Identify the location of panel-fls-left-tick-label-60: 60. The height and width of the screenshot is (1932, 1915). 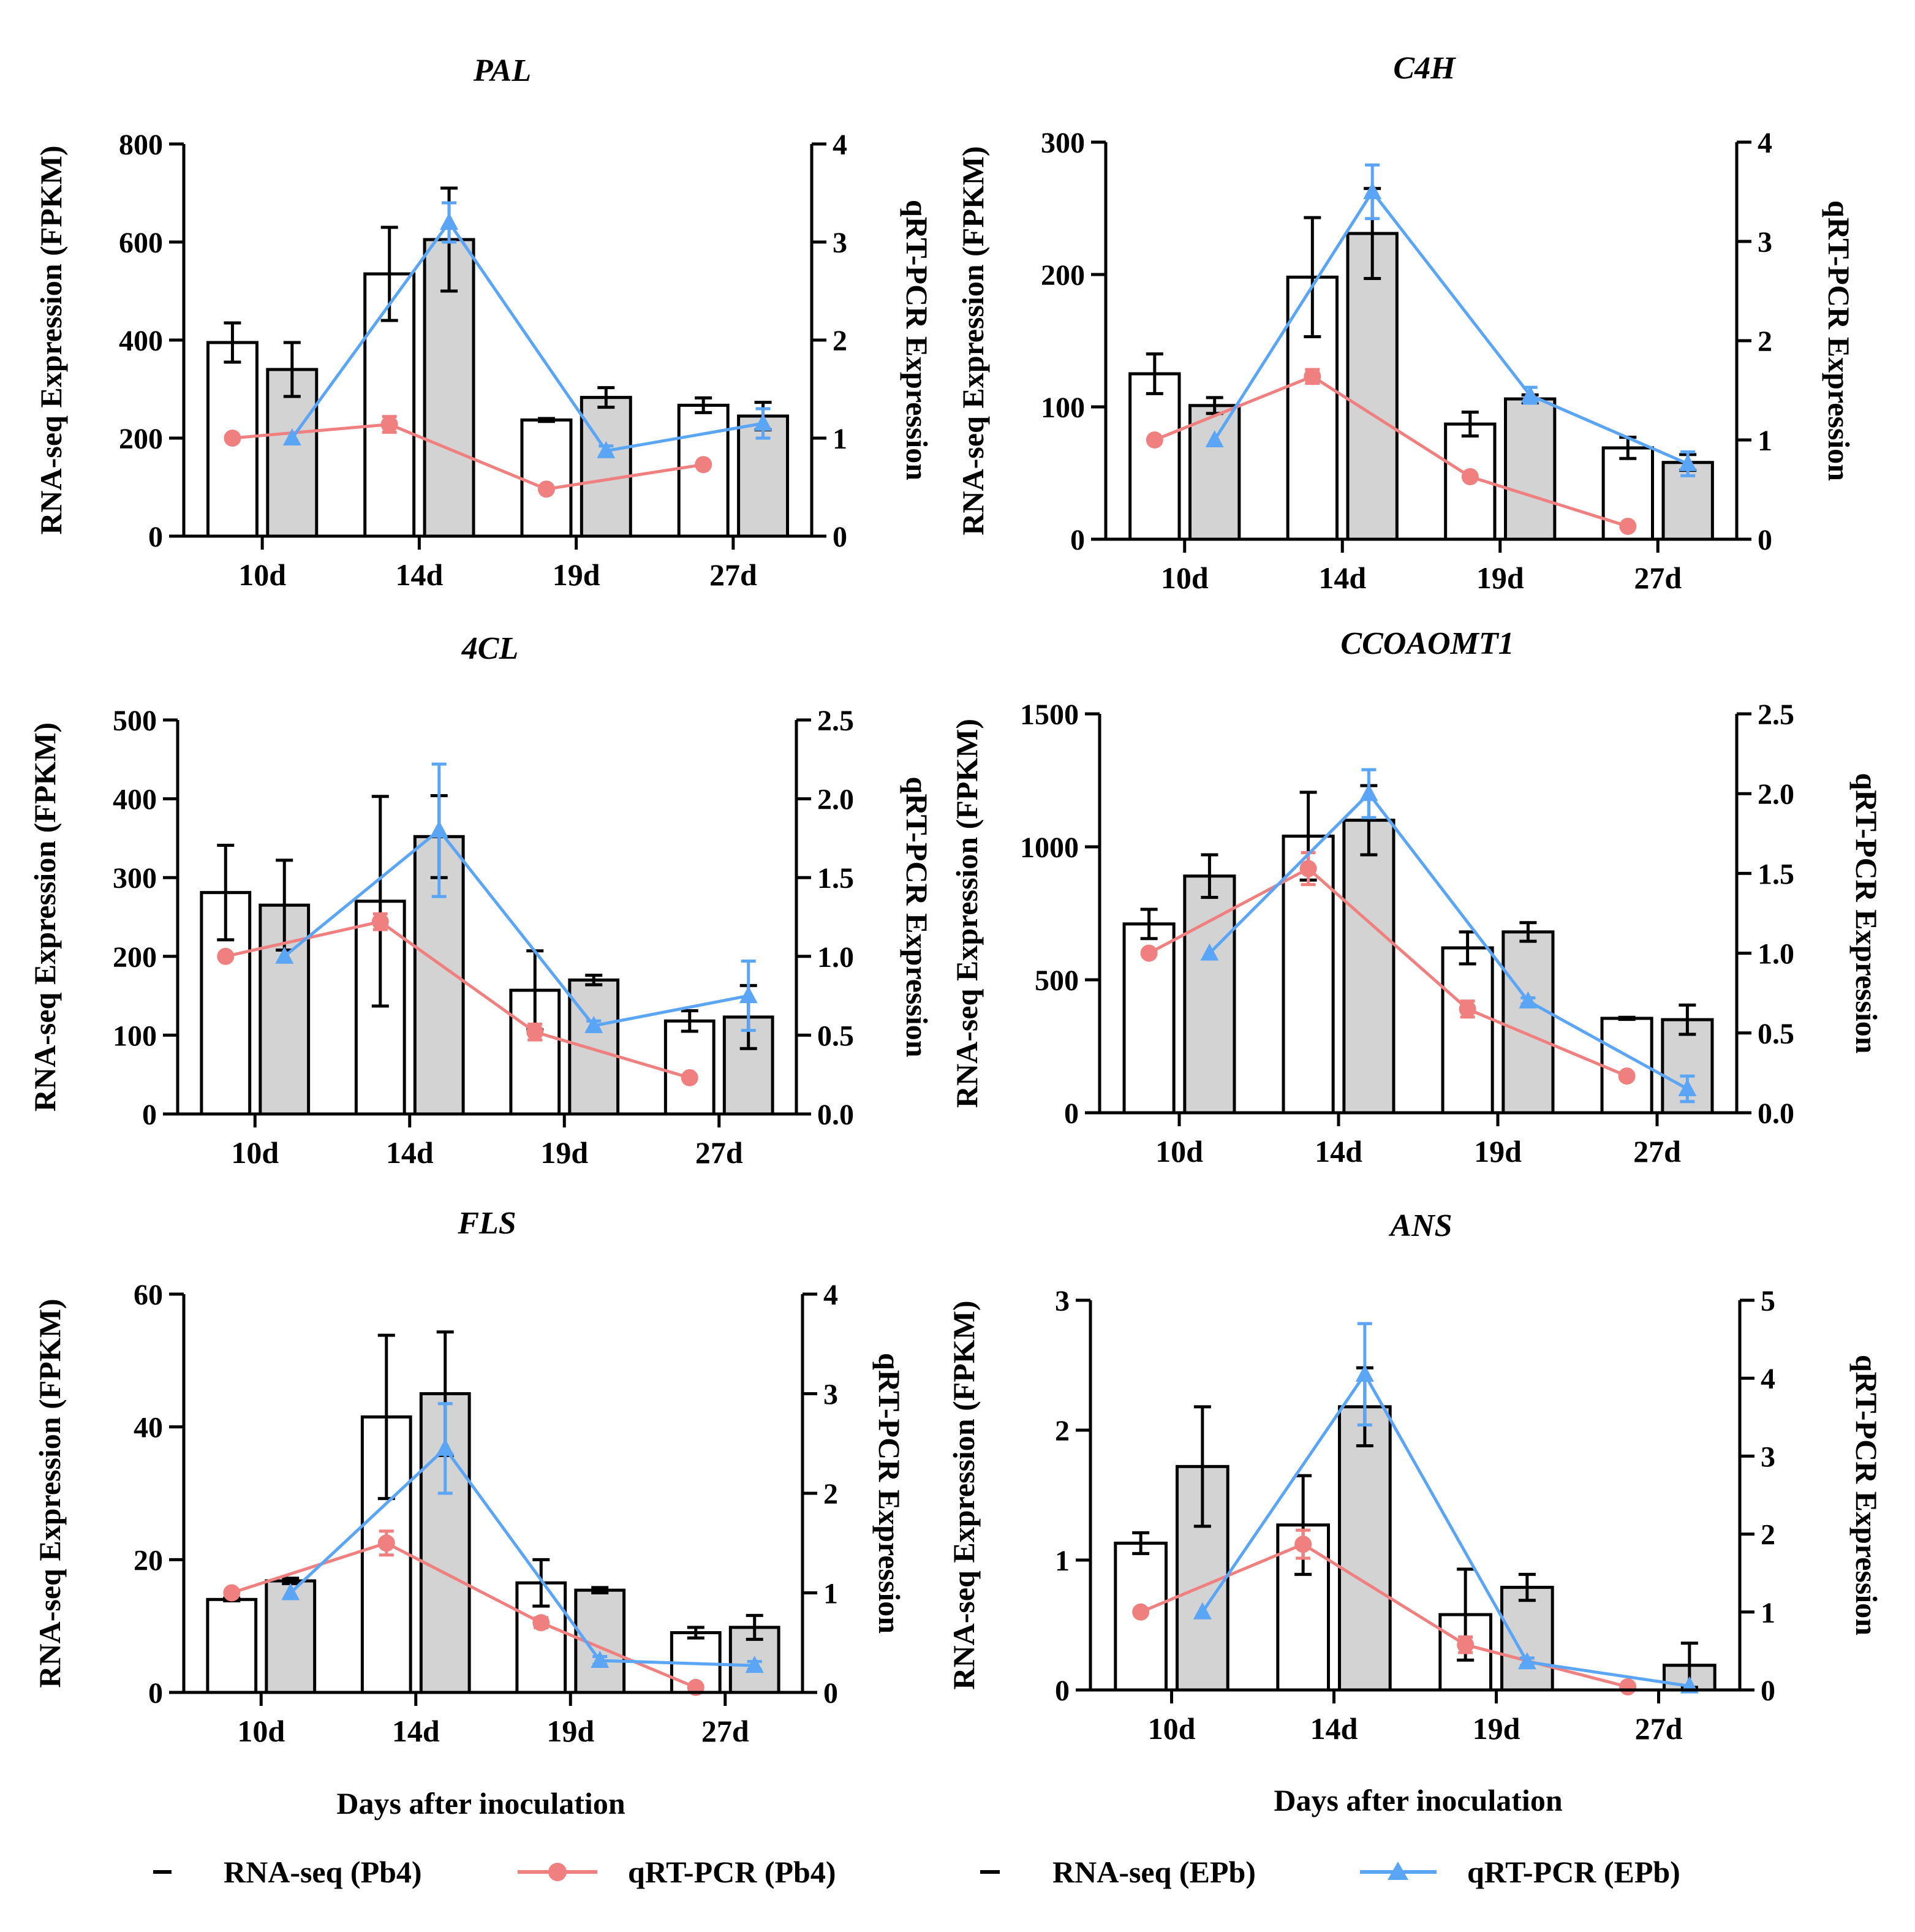
(148, 1295).